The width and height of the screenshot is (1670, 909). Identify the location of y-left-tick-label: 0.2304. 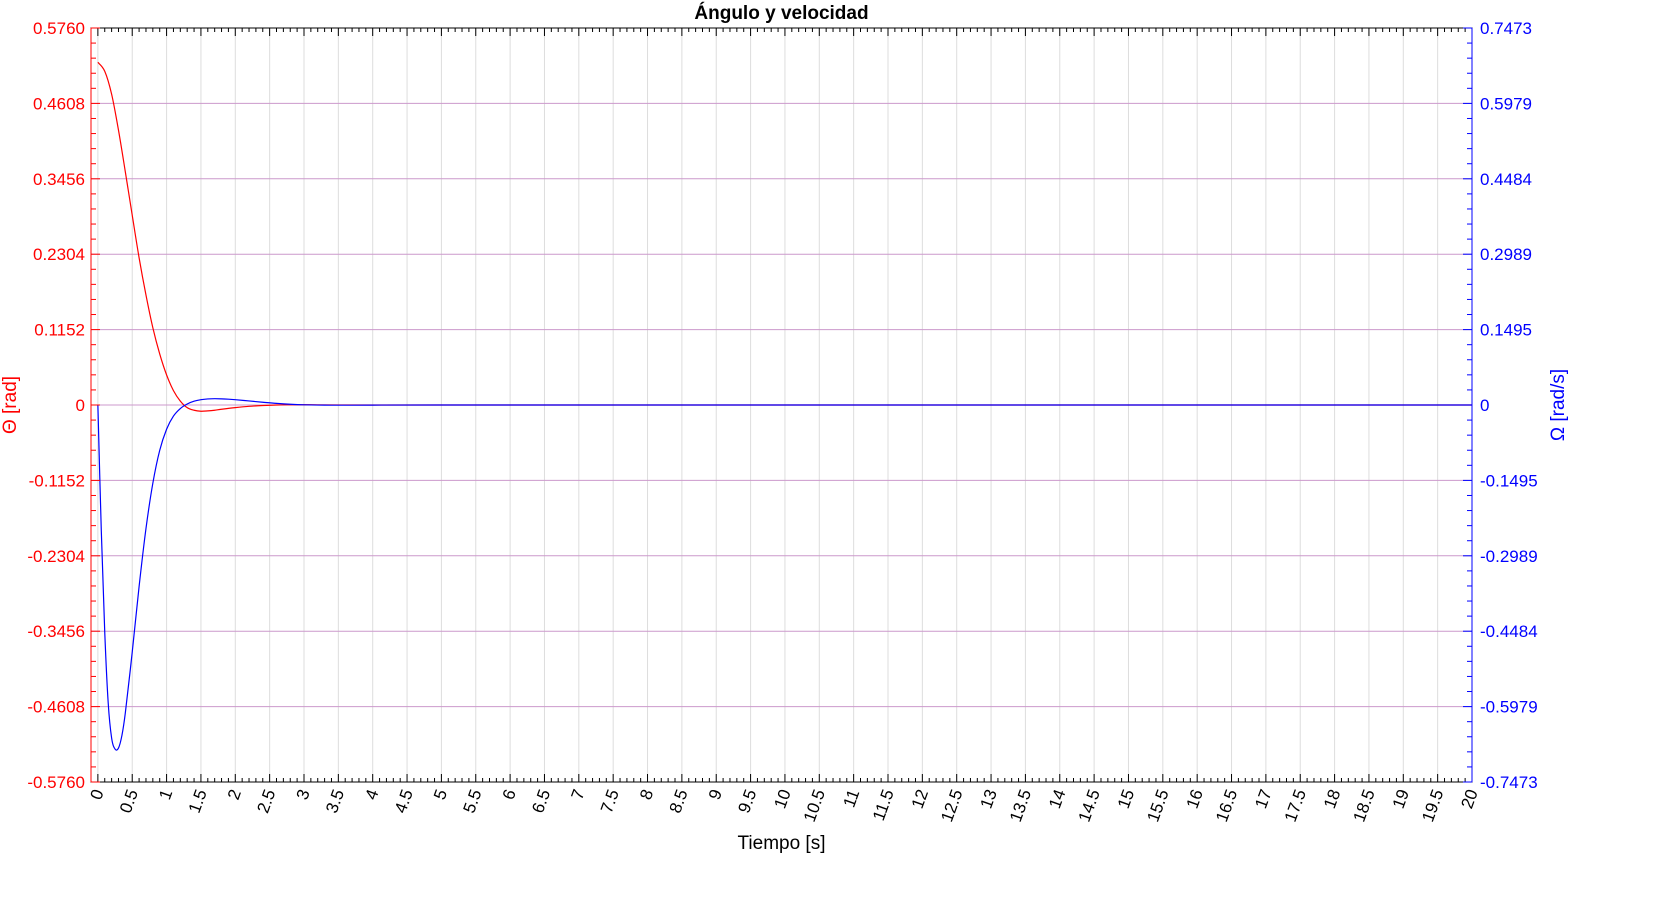
(59, 254).